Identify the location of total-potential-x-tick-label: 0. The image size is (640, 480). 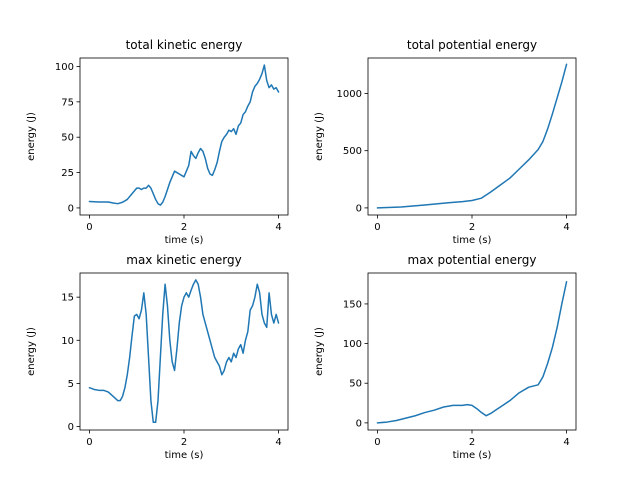
(377, 227).